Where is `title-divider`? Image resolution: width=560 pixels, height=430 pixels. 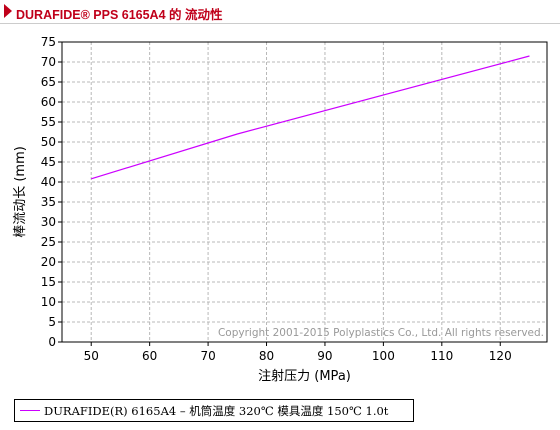 title-divider is located at coordinates (280, 23).